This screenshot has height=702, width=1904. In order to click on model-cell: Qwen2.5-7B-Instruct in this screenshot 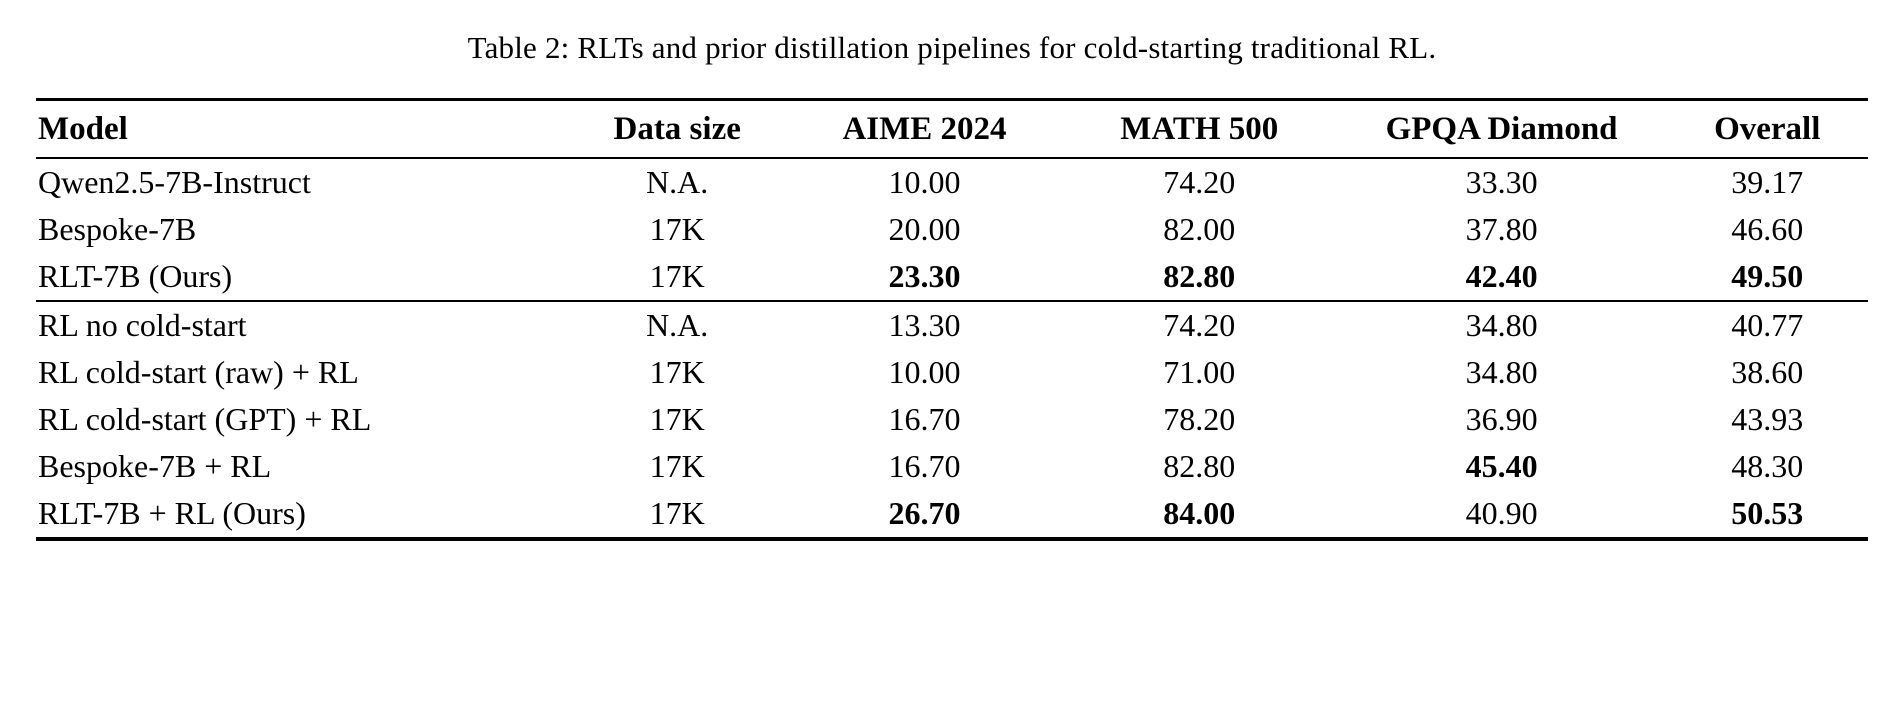, I will do `click(174, 182)`.